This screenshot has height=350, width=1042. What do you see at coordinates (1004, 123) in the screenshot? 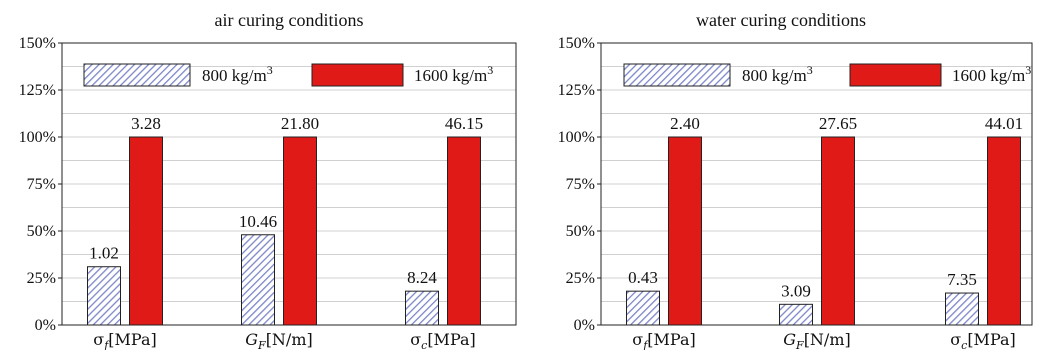
I see `data-label: 44.01` at bounding box center [1004, 123].